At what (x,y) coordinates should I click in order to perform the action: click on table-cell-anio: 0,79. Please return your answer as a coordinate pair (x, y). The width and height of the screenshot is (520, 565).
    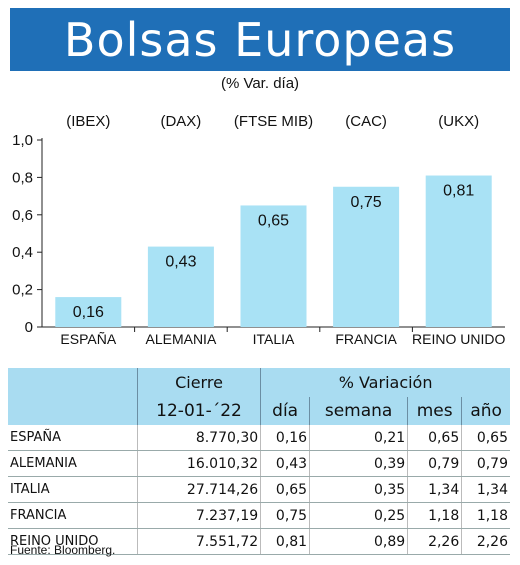
    Looking at the image, I should click on (485, 463).